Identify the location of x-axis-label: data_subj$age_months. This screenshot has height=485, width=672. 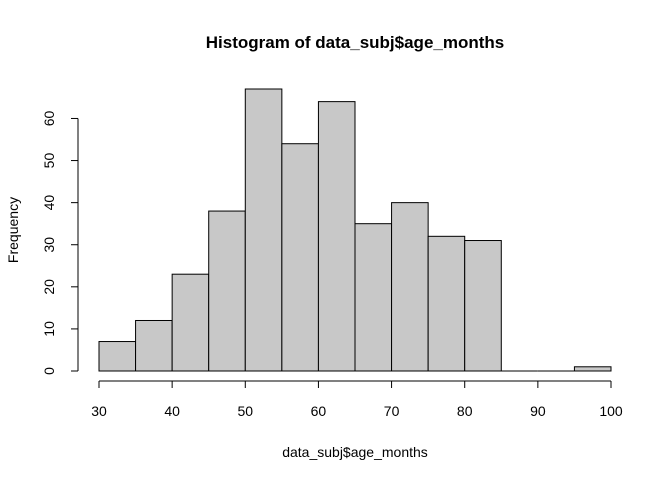
(355, 452).